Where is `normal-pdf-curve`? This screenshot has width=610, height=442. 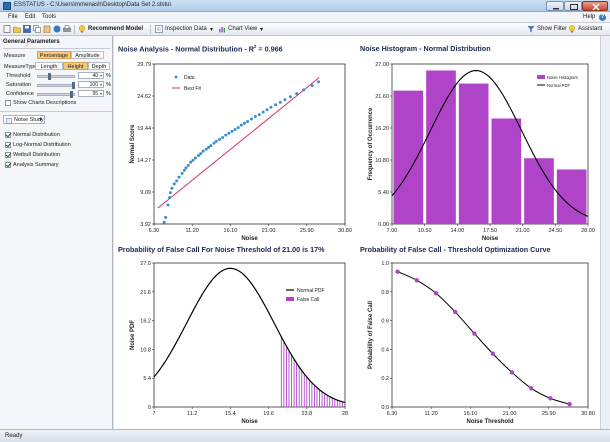 normal-pdf-curve is located at coordinates (490, 143).